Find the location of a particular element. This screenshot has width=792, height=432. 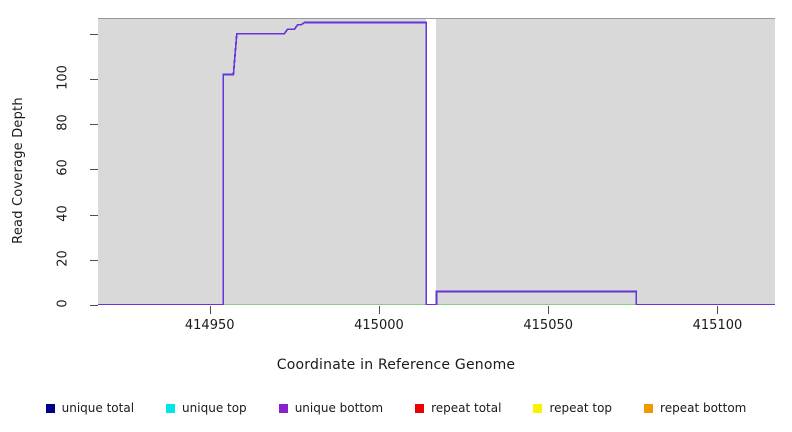

legend-item-repeat-total: repeat total is located at coordinates (458, 408).